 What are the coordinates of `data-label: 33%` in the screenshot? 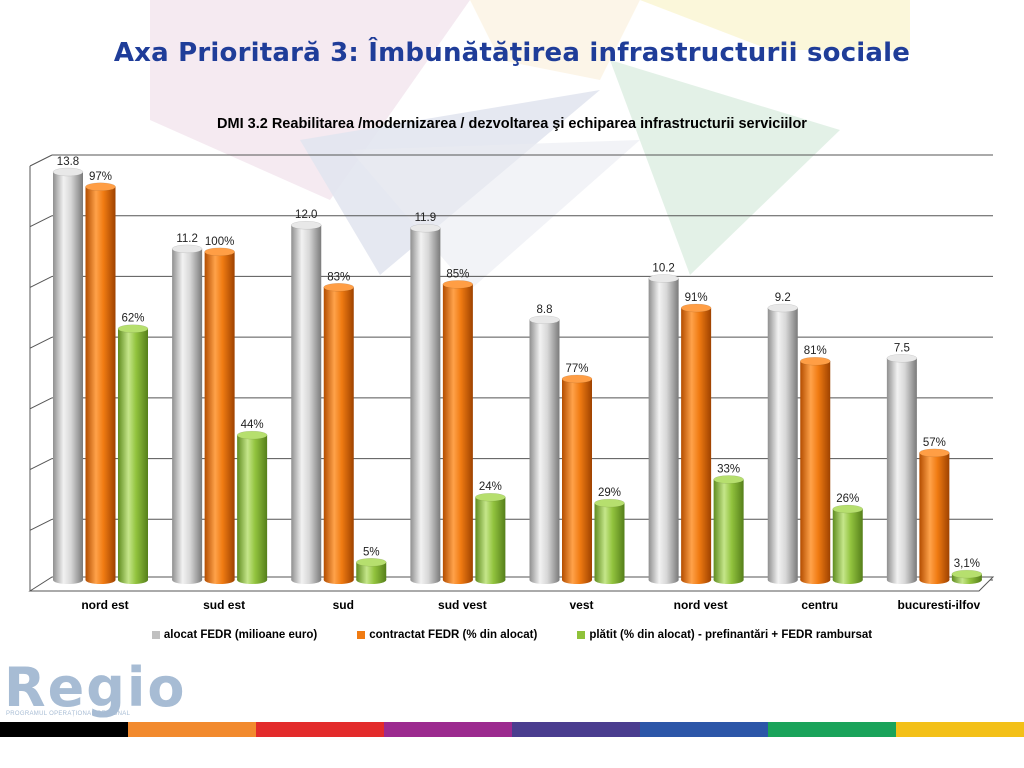 It's located at (728, 469).